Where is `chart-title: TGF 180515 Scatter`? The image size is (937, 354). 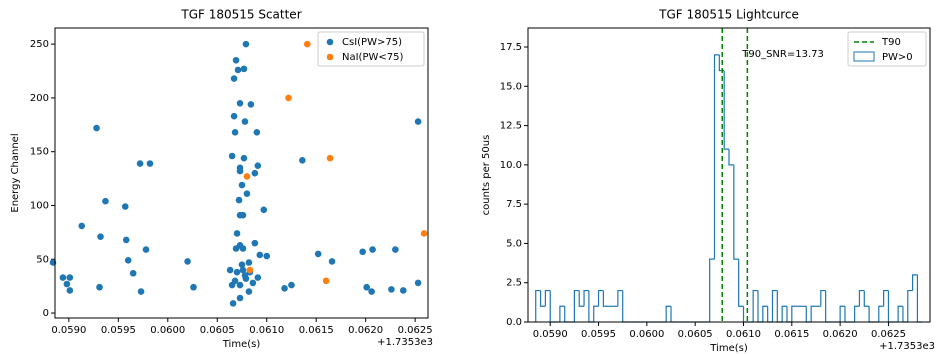
chart-title: TGF 180515 Scatter is located at coordinates (240, 15).